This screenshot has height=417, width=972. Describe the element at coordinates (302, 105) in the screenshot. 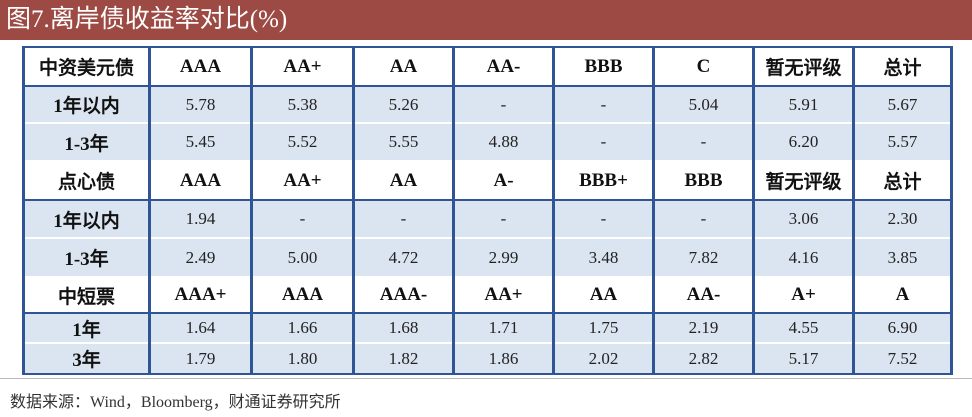

I see `cell: 5.38` at that location.